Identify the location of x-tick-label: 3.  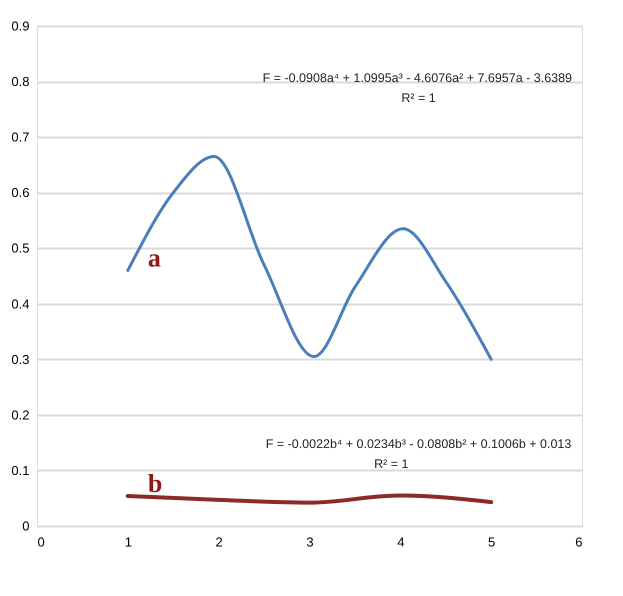
(310, 542).